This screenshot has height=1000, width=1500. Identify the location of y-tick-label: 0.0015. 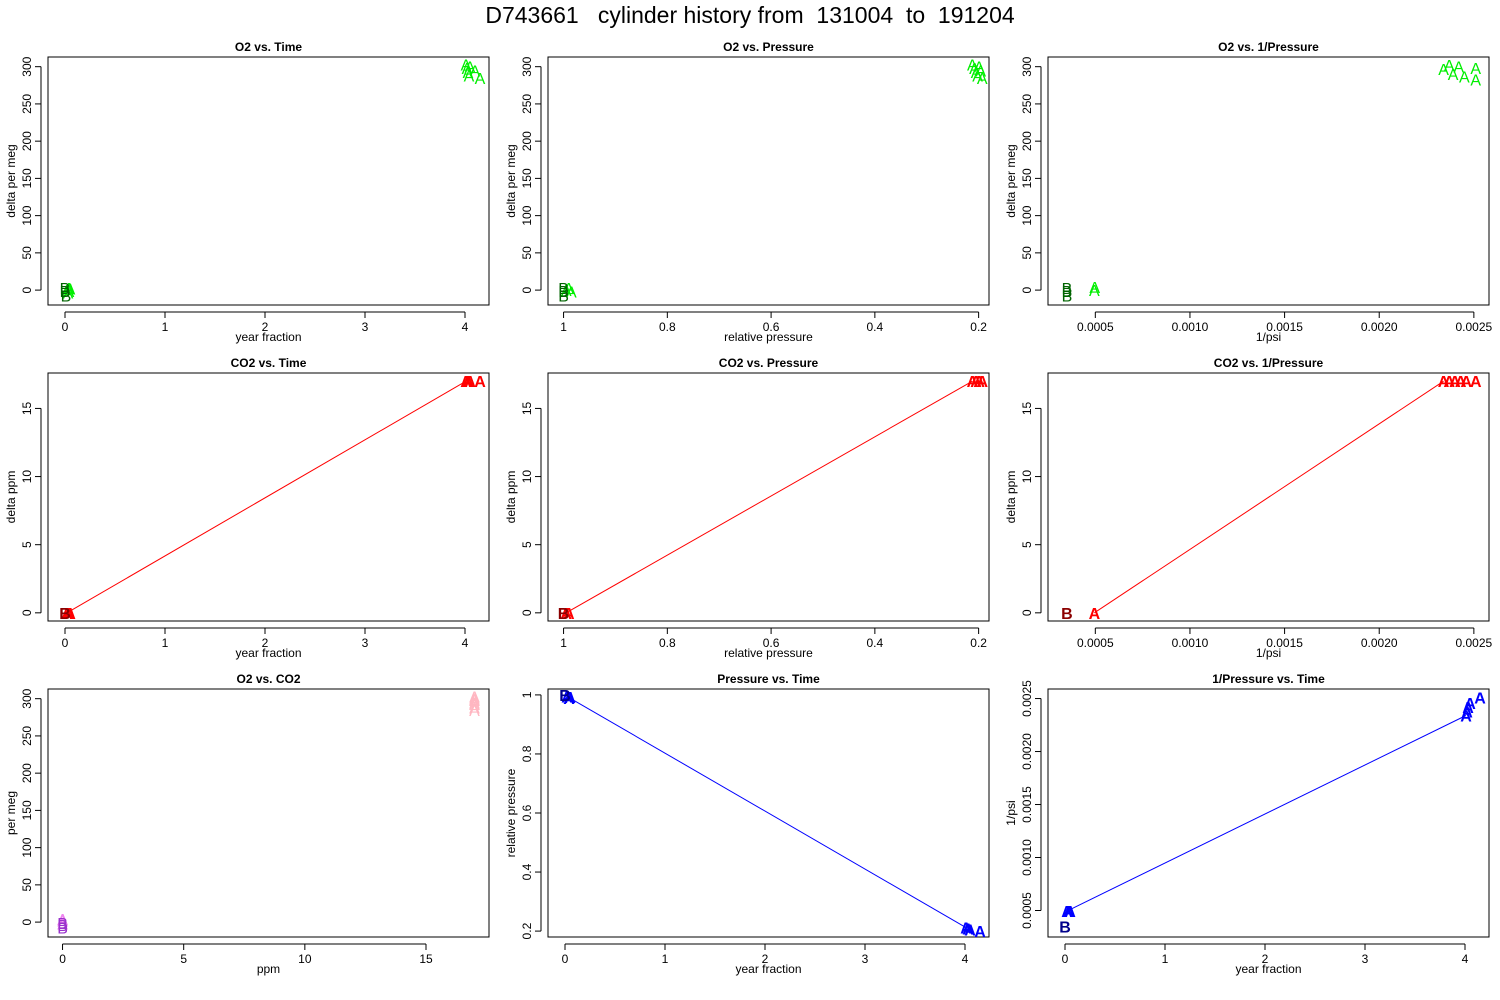
(1027, 804).